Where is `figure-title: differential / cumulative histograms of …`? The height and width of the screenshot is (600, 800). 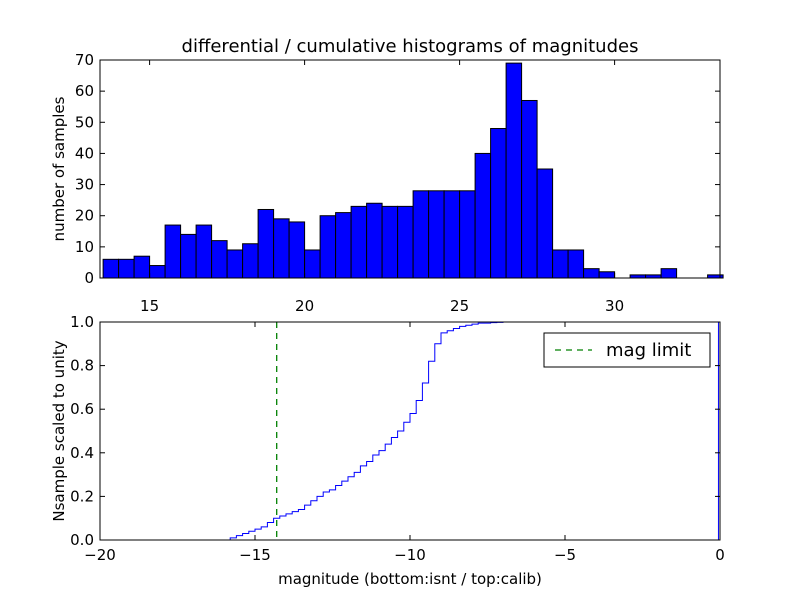
figure-title: differential / cumulative histograms of … is located at coordinates (410, 46).